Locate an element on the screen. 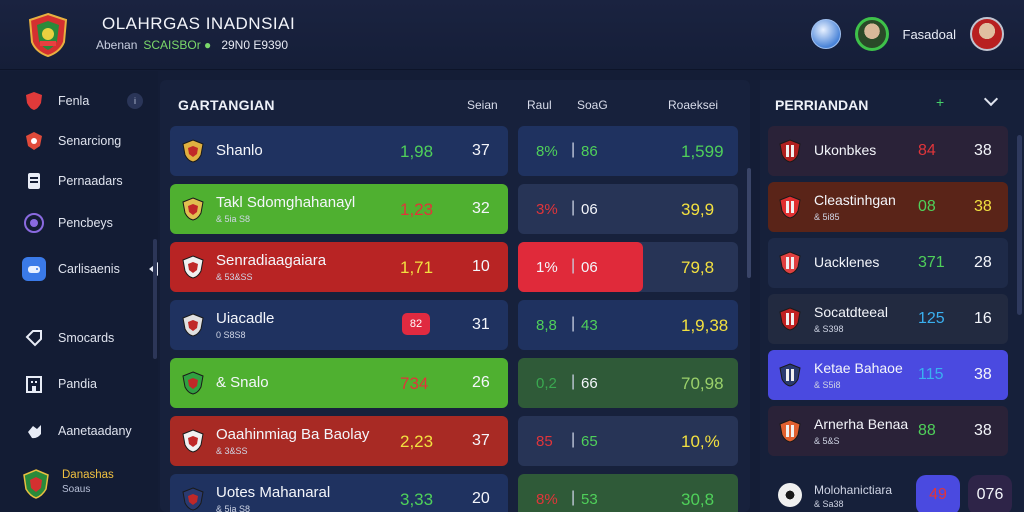 Image resolution: width=1024 pixels, height=512 pixels. stat-value: 32 is located at coordinates (481, 208).